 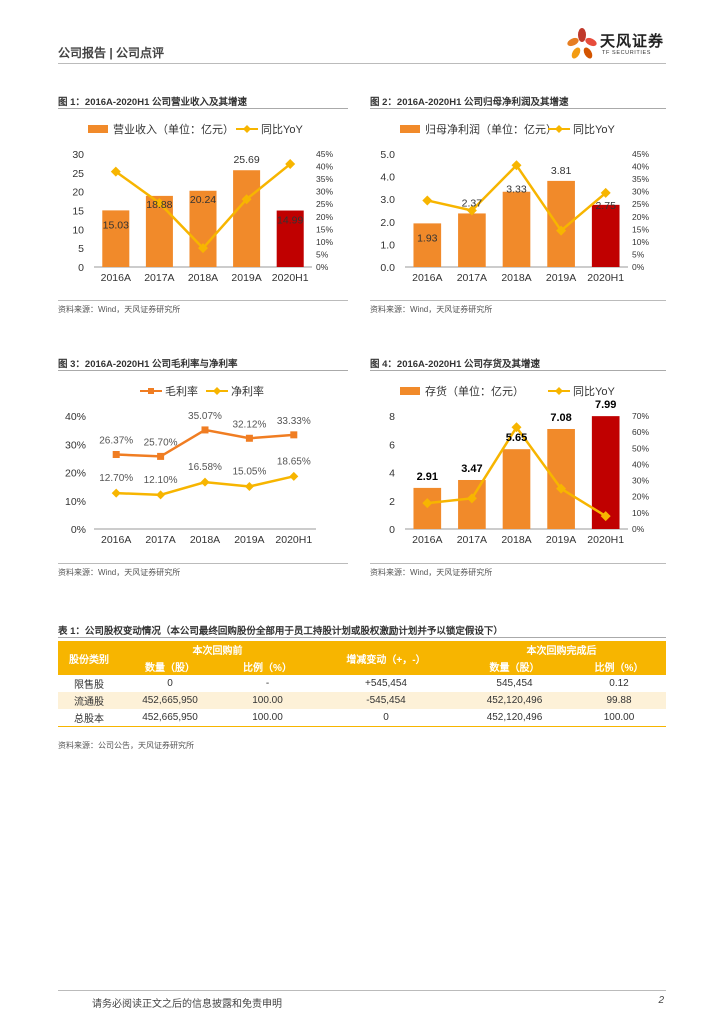 I want to click on figure-1-top-rule, so click(x=203, y=108).